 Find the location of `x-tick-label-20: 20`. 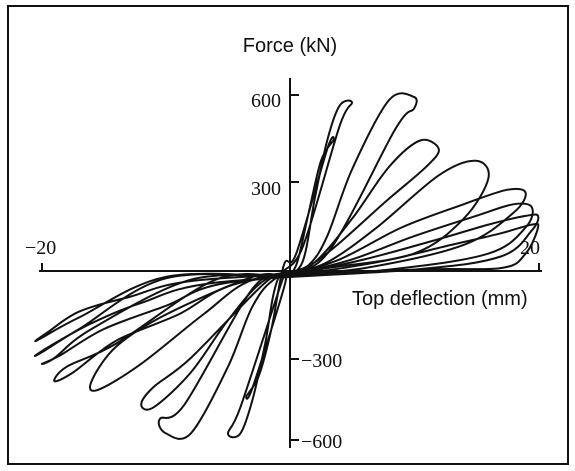

x-tick-label-20: 20 is located at coordinates (530, 248).